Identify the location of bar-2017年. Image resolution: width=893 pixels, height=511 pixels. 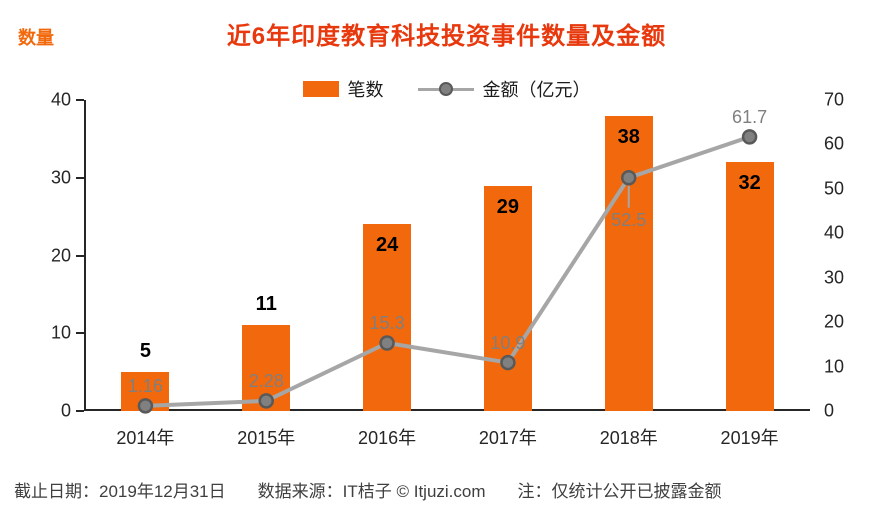
(507, 298).